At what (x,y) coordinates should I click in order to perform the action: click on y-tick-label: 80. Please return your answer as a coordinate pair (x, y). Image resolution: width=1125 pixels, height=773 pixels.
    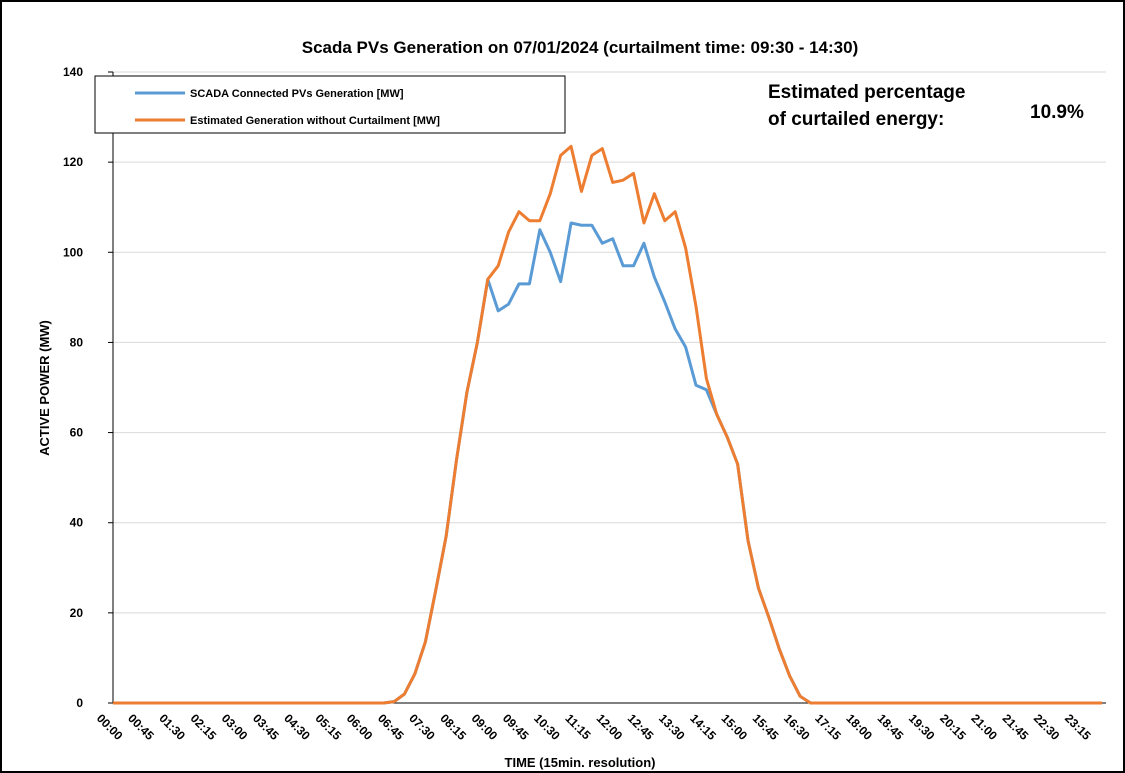
    Looking at the image, I should click on (77, 342).